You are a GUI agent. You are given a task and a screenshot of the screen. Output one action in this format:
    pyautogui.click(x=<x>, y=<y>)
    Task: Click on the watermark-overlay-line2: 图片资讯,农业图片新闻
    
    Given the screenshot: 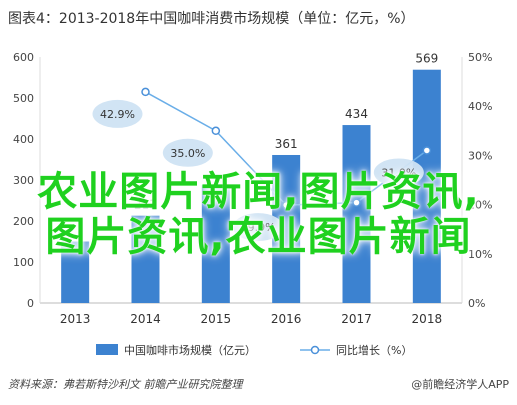 What is the action you would take?
    pyautogui.click(x=258, y=237)
    